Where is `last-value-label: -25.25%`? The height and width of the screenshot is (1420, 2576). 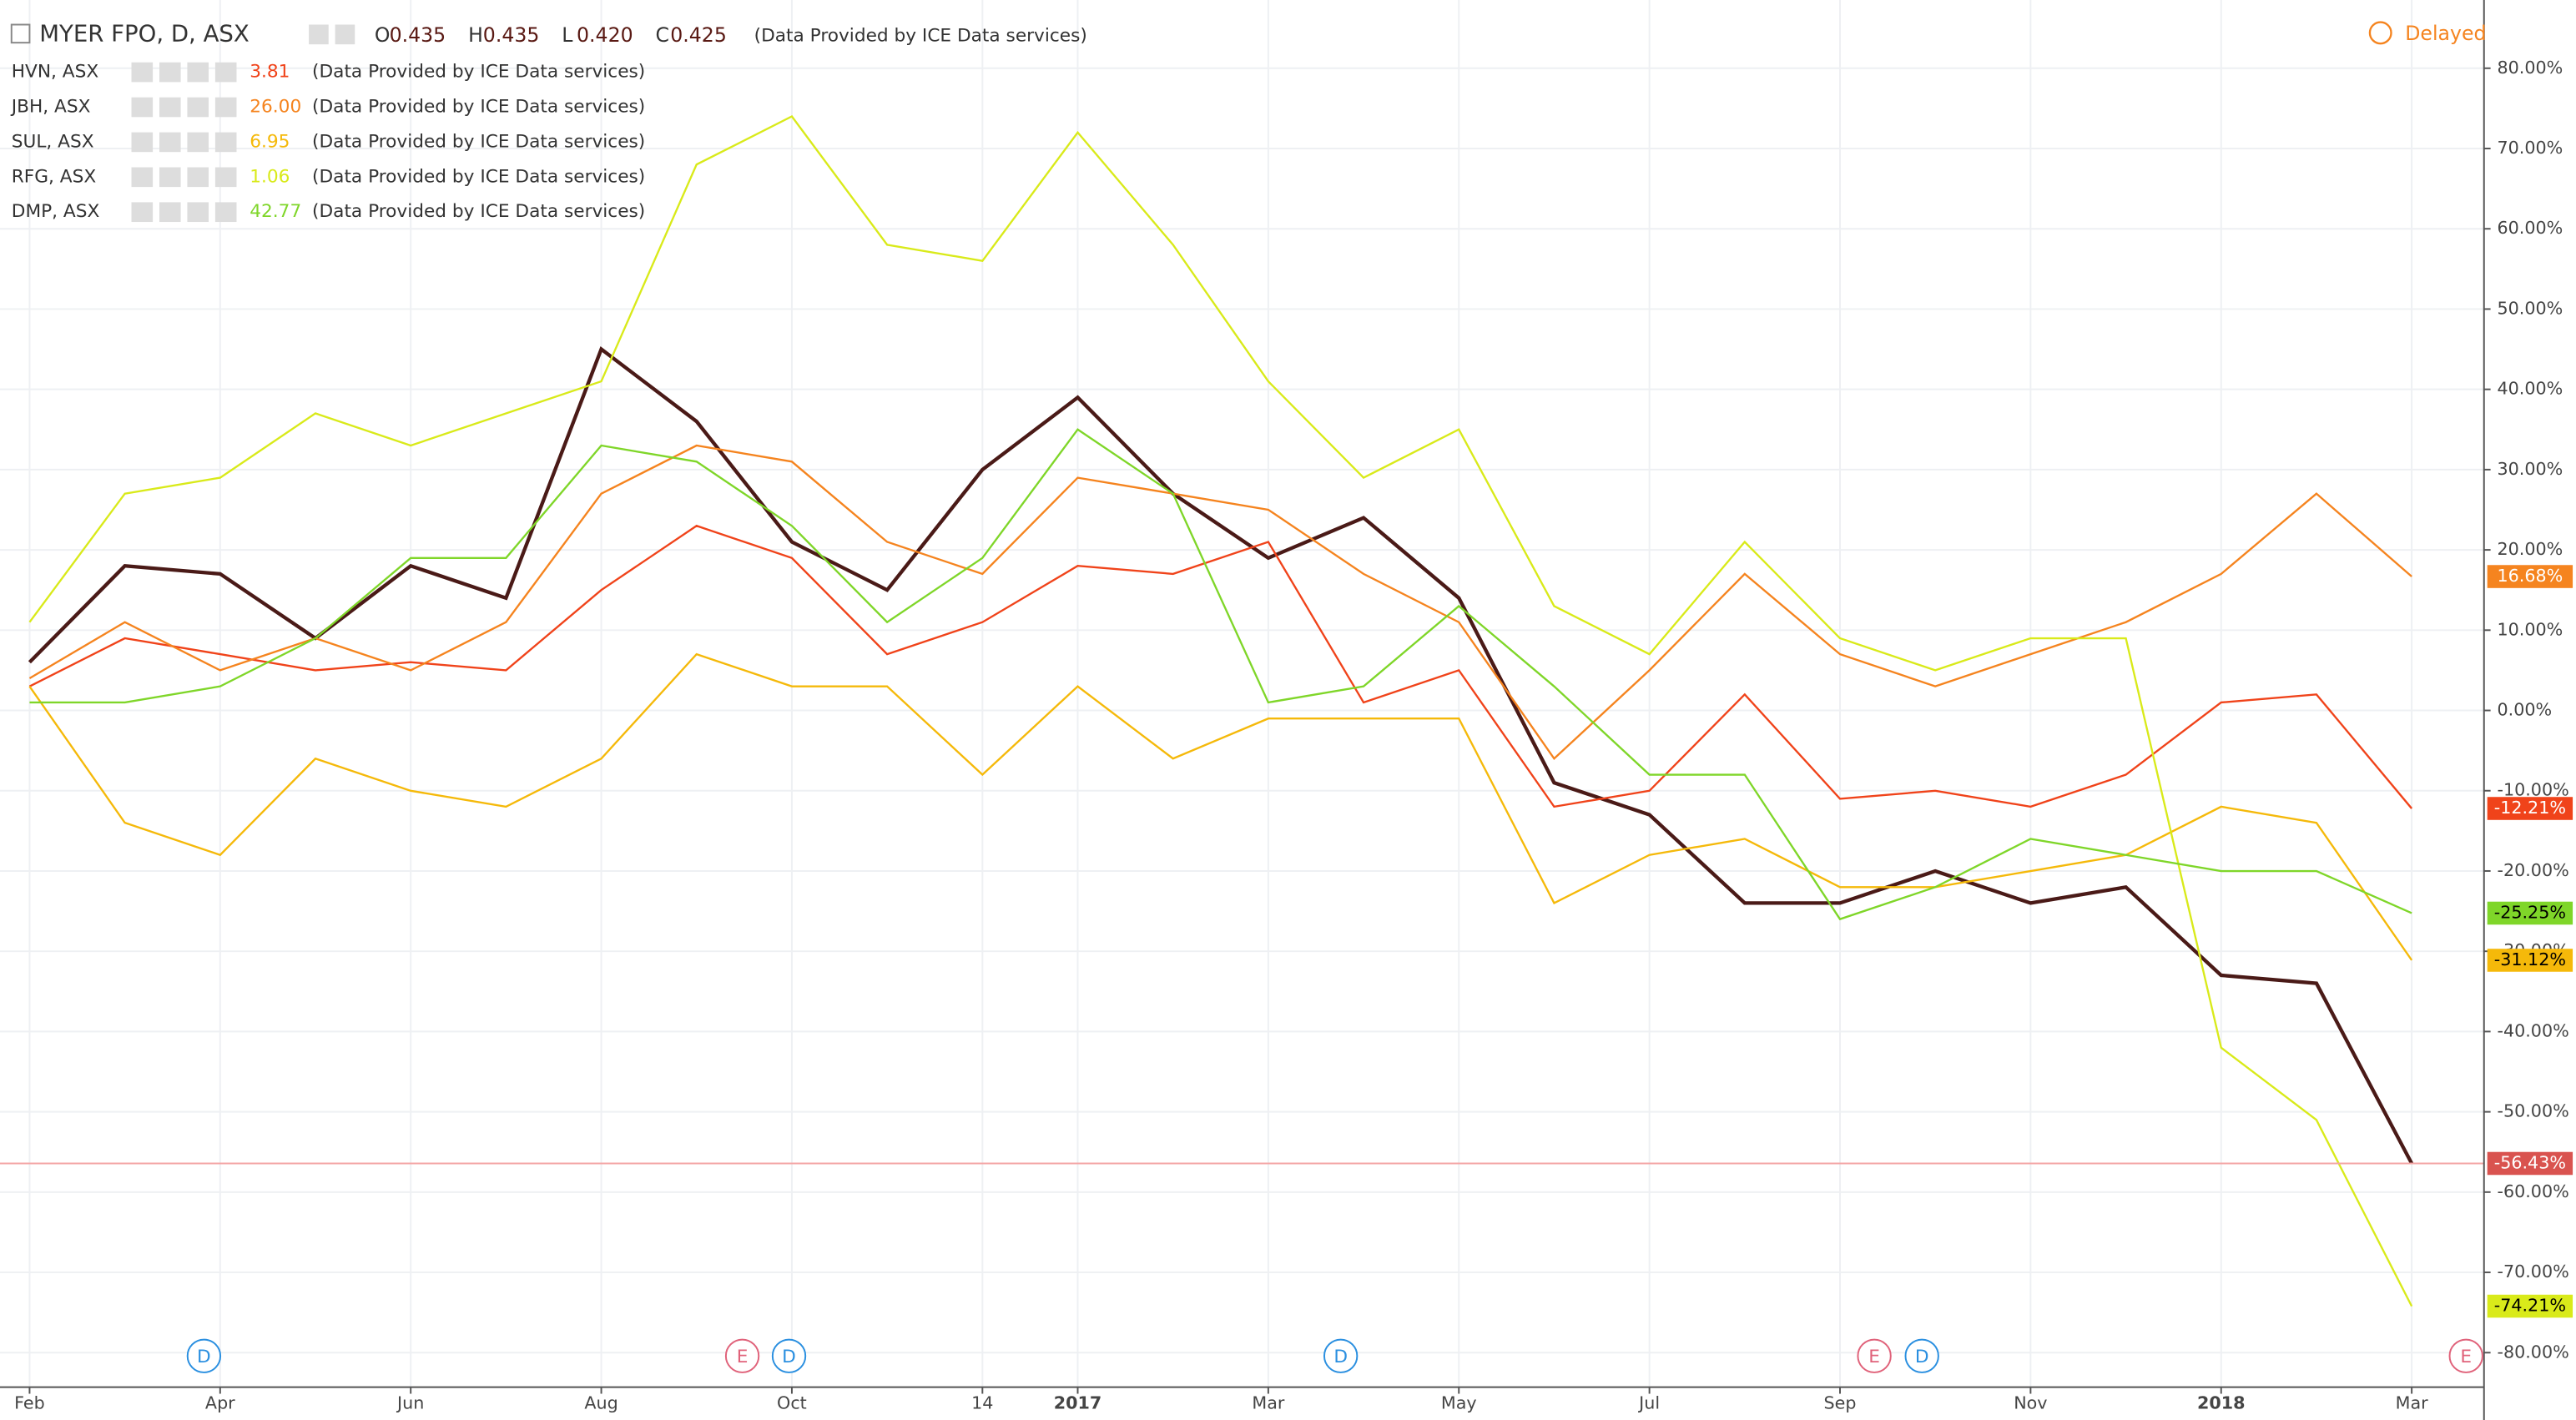
last-value-label: -25.25% is located at coordinates (2530, 912).